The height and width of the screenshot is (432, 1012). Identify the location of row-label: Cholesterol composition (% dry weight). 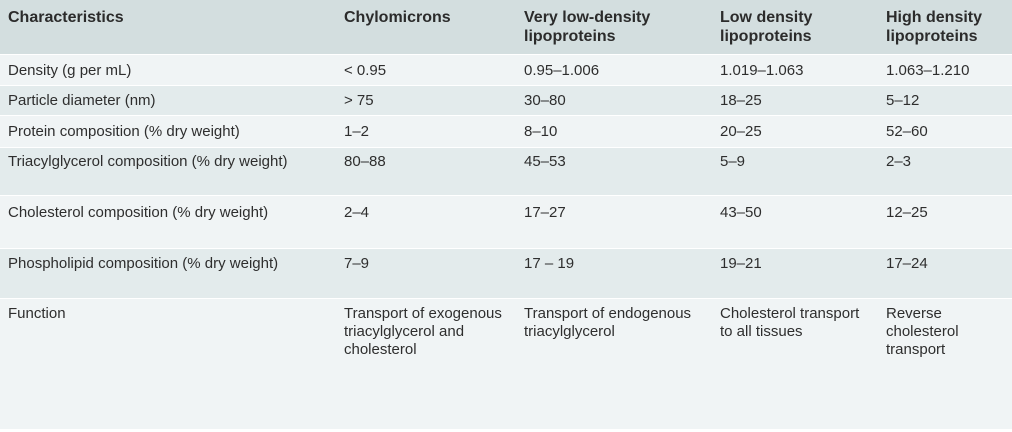
(138, 212).